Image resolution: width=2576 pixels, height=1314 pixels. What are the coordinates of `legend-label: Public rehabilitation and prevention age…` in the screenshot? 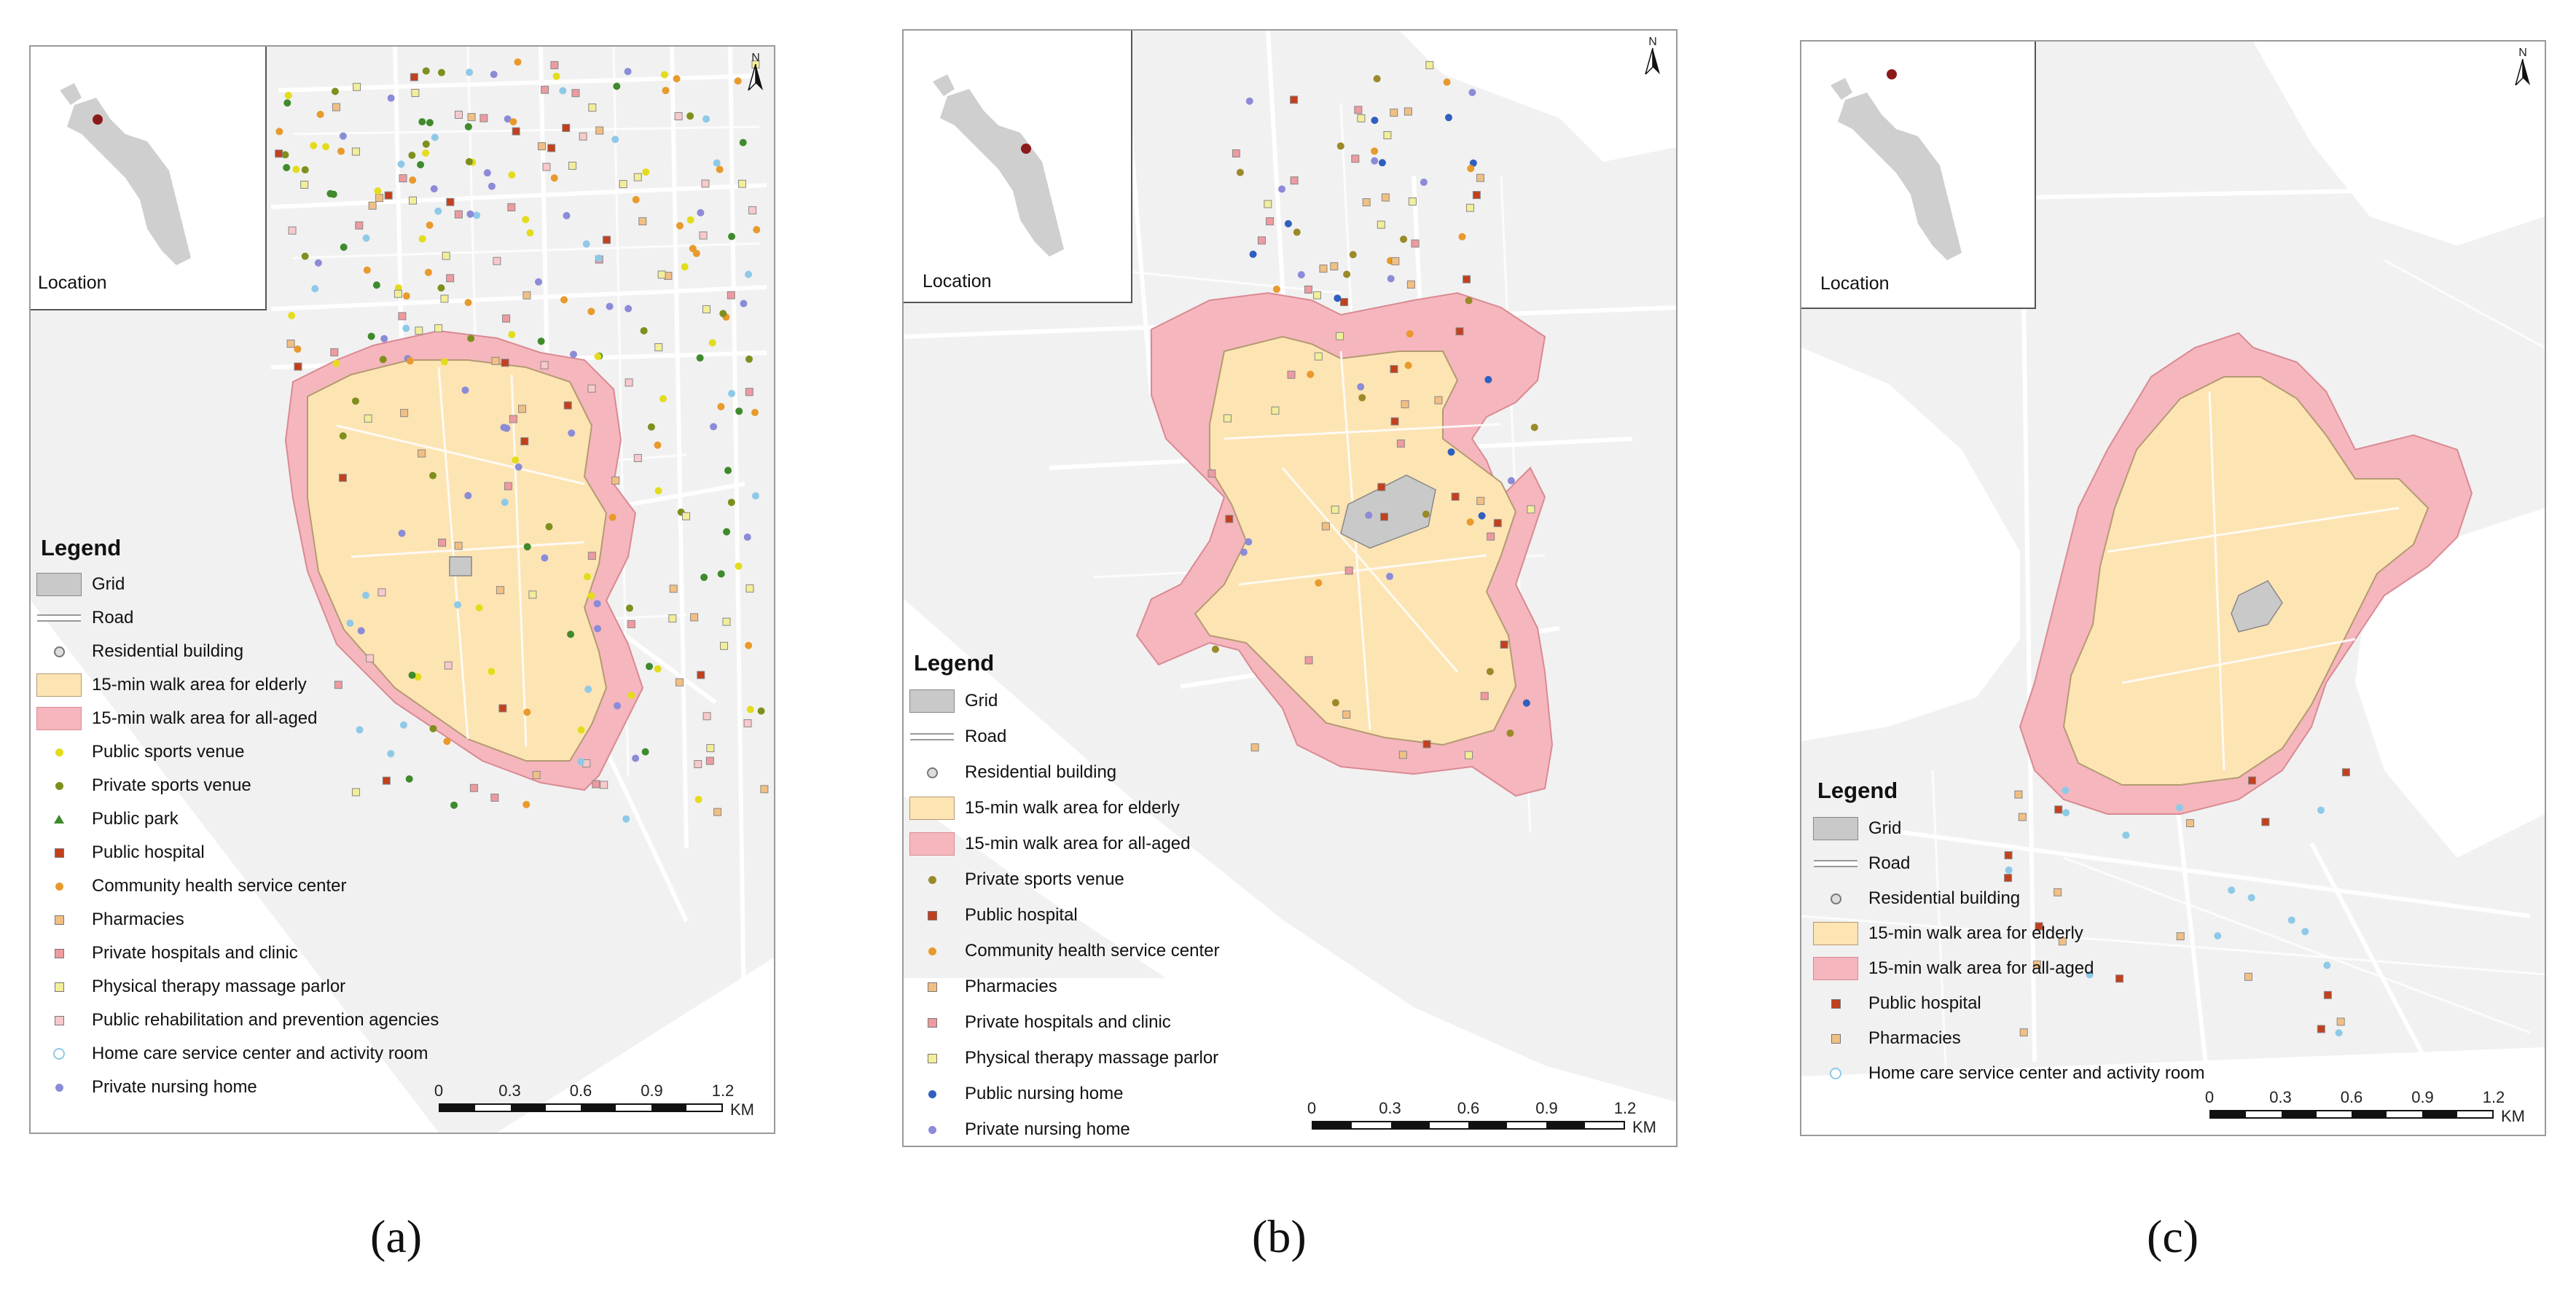 It's located at (265, 1020).